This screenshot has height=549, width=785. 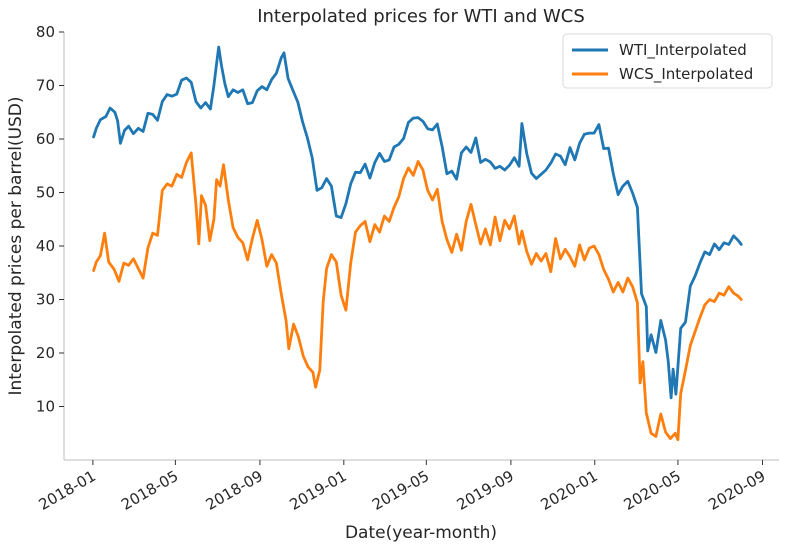 I want to click on x-tick-label: 2020-05, so click(x=652, y=490).